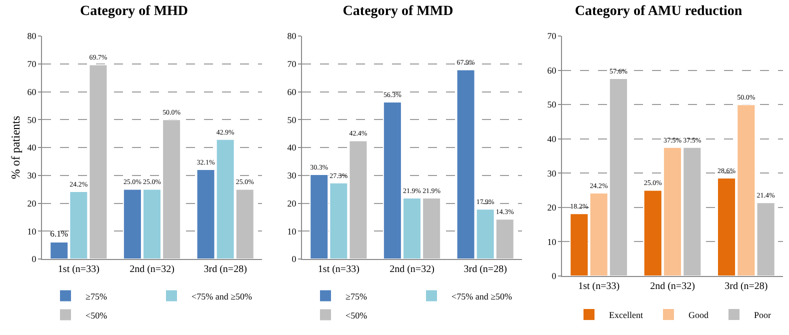  Describe the element at coordinates (59, 233) in the screenshot. I see `data-label: 6.1%` at that location.